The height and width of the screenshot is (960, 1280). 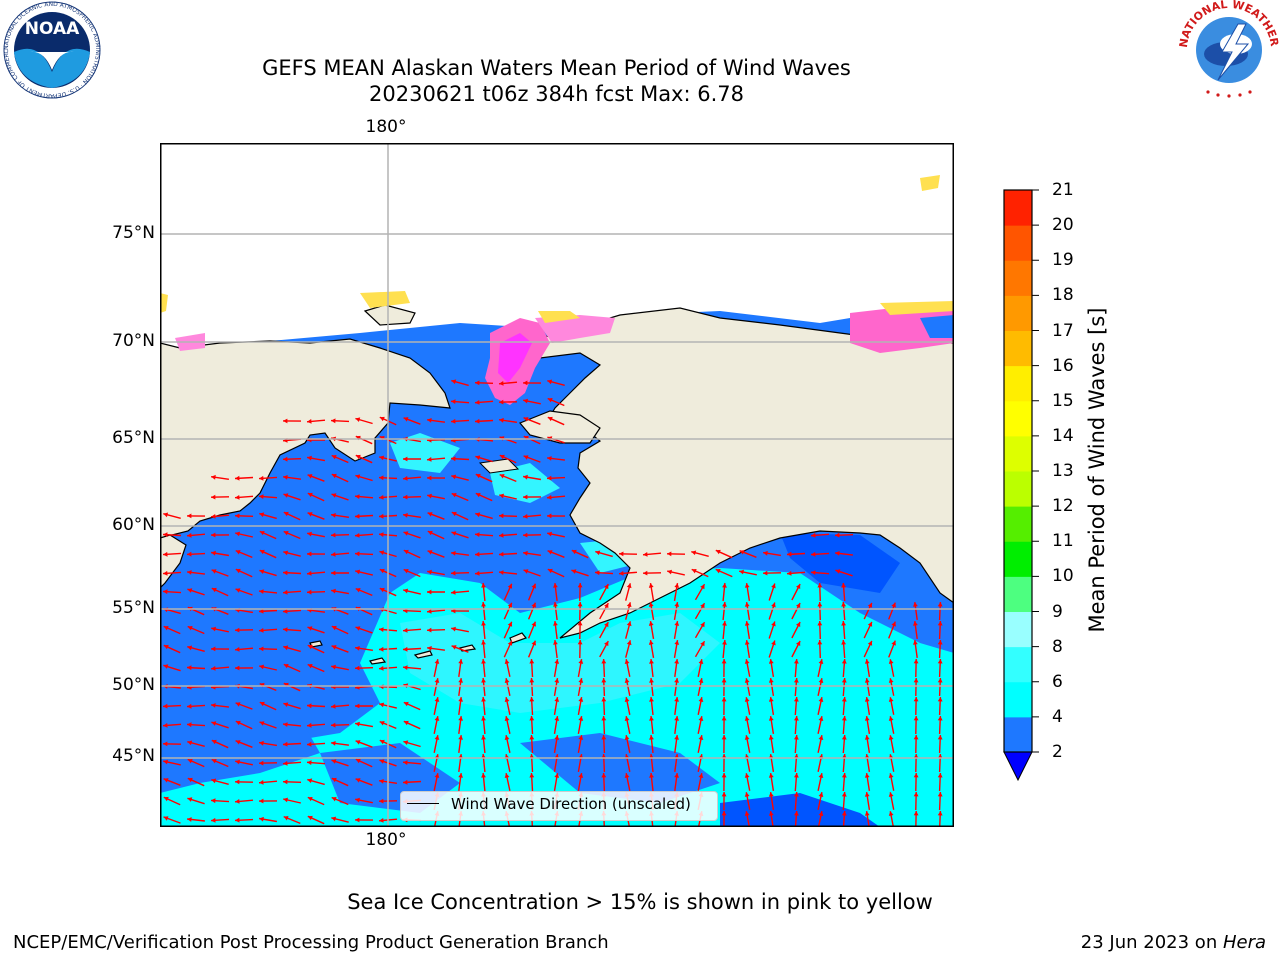 I want to click on footer-date: 23 Jun 2023 on Hera, so click(x=1173, y=942).